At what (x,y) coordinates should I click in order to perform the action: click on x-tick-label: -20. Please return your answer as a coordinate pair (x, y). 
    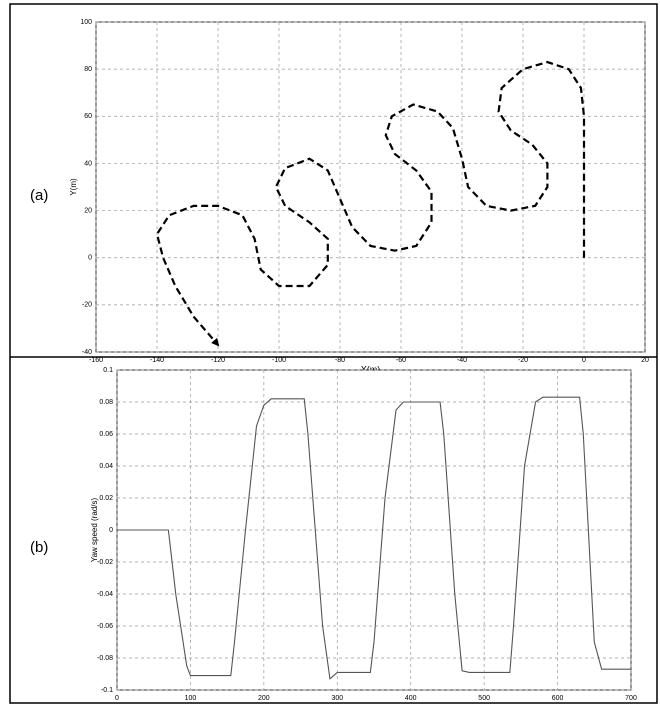
    Looking at the image, I should click on (523, 360).